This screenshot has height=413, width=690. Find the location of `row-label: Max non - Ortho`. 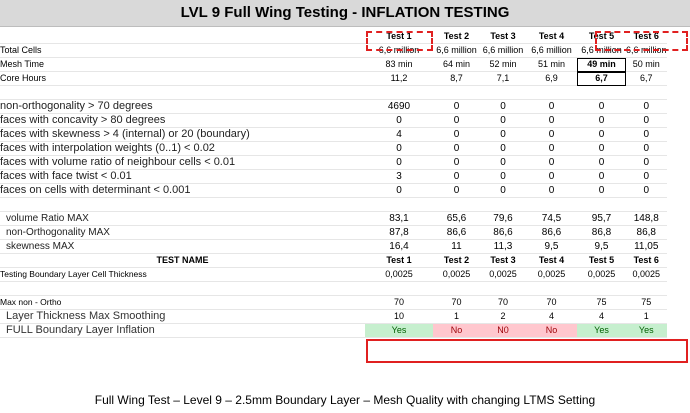

row-label: Max non - Ortho is located at coordinates (182, 302).